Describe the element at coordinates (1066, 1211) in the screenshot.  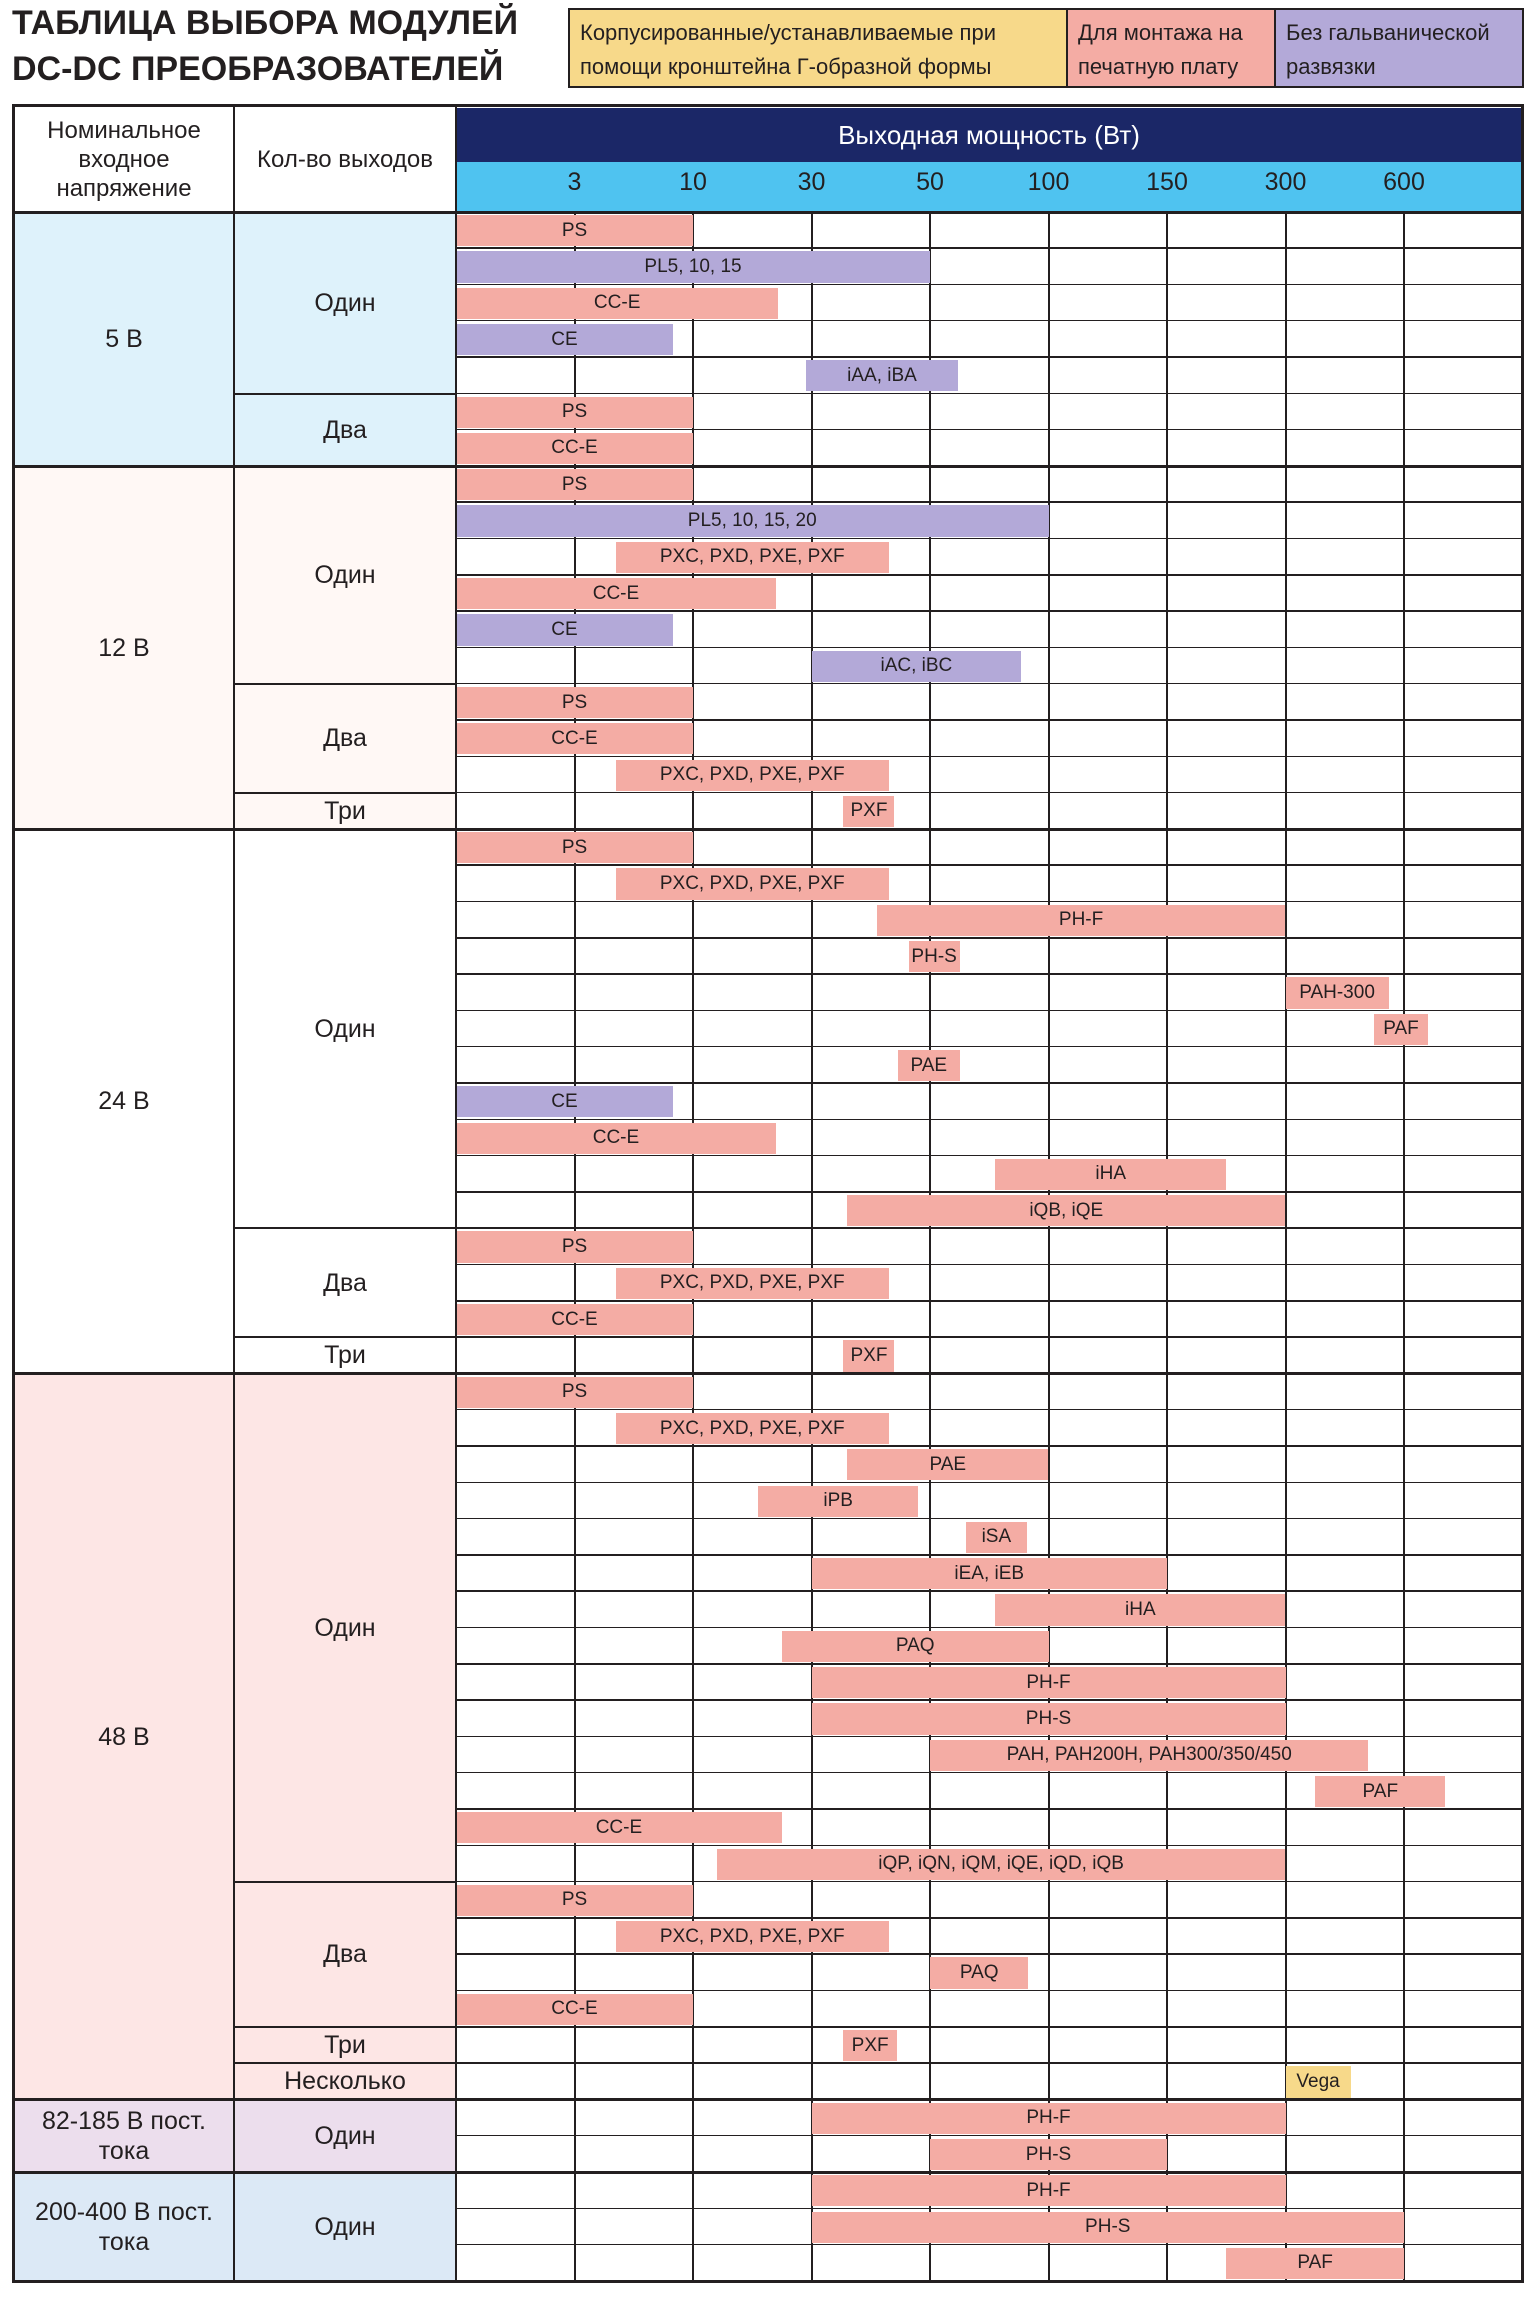
I see `bar-iqb-iqe: iQB, iQE` at that location.